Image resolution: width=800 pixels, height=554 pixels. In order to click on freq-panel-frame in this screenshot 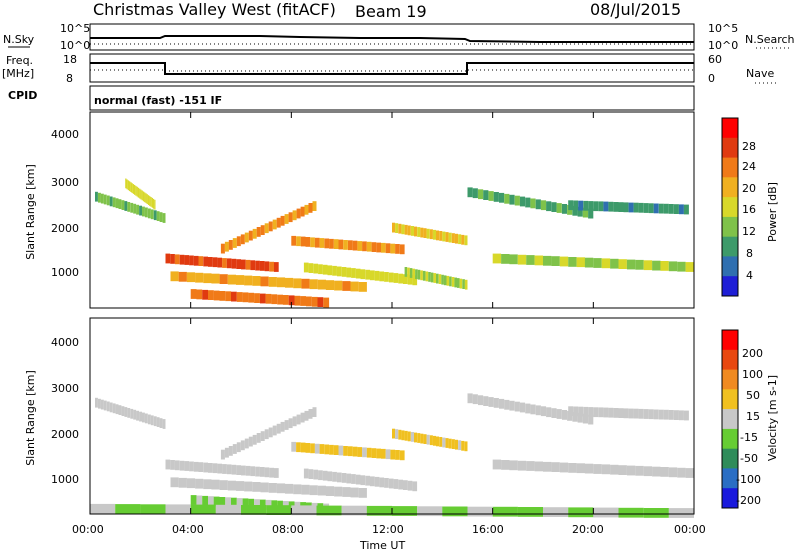, I will do `click(392, 68)`.